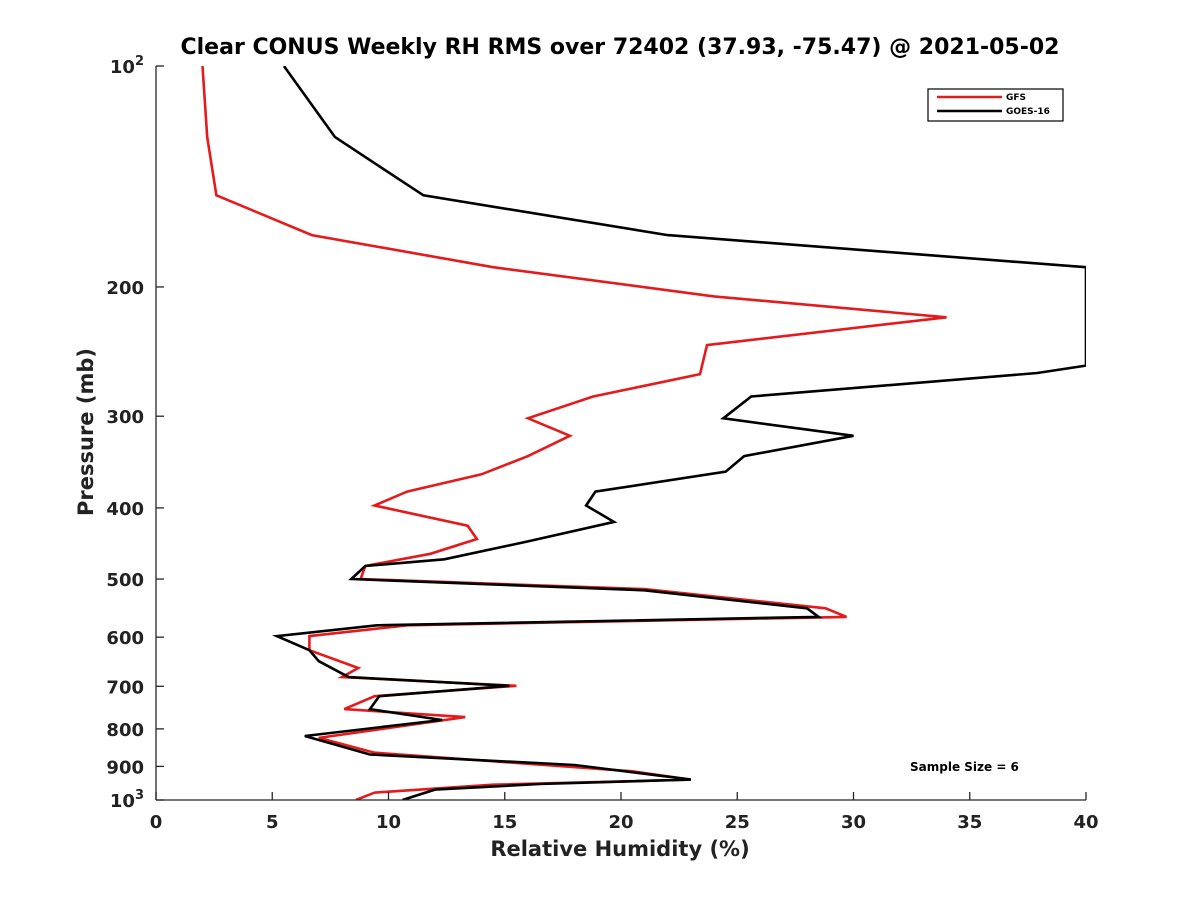 The image size is (1200, 900). What do you see at coordinates (1028, 112) in the screenshot?
I see `legend-label-goes16: GOES-16` at bounding box center [1028, 112].